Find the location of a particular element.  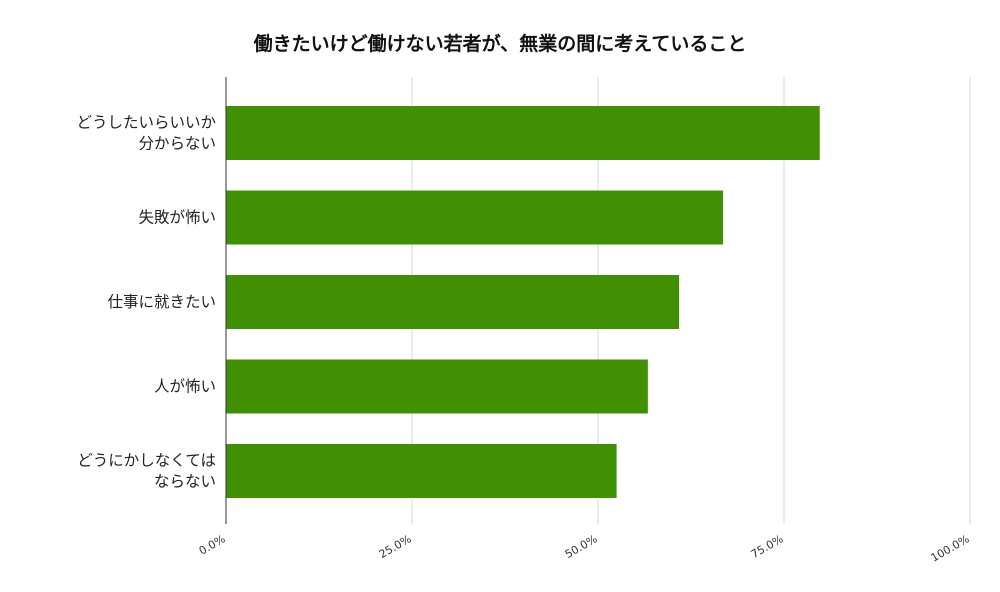

x-tick-labels: 0.0% 25.0% 50.0% 75.0% 100.0% is located at coordinates (584, 548).